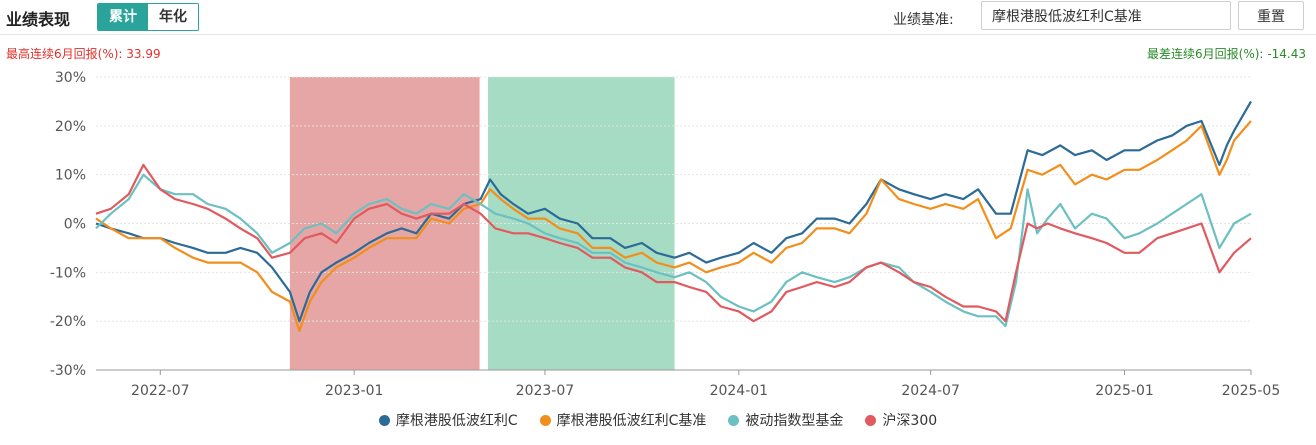 The image size is (1316, 445). What do you see at coordinates (1271, 15) in the screenshot?
I see `reset-button: 重置` at bounding box center [1271, 15].